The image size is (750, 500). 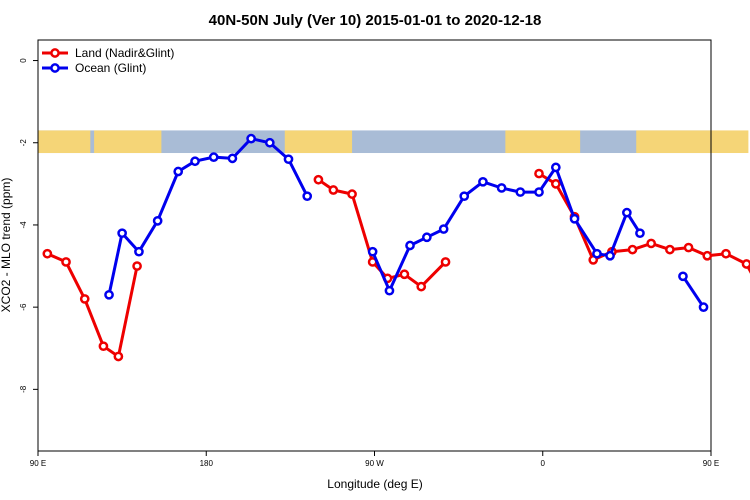 I want to click on legend-marker-ocean-glint, so click(x=55, y=68).